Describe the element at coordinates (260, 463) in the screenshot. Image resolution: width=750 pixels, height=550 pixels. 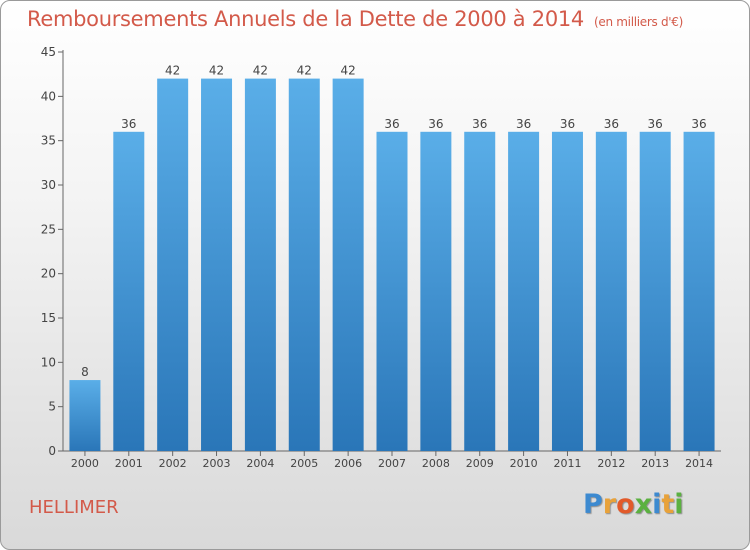
I see `x-tick-label: 2004` at that location.